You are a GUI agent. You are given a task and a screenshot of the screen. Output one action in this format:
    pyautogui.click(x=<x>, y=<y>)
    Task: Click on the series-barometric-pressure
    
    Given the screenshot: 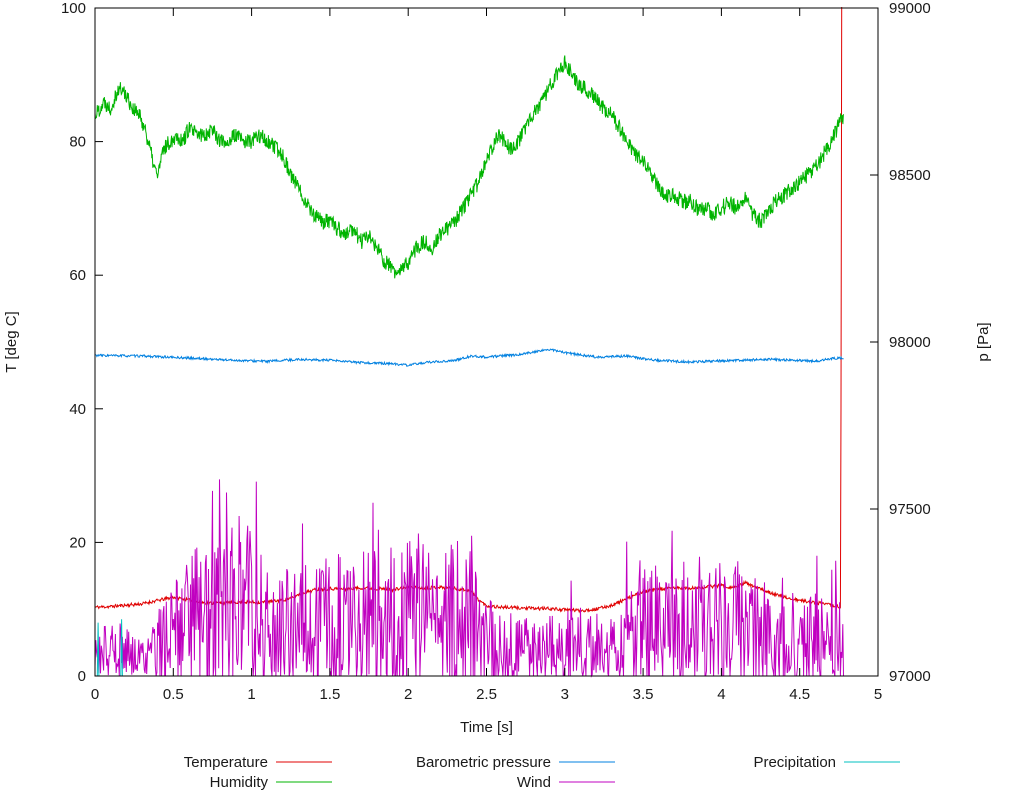 What is the action you would take?
    pyautogui.click(x=469, y=358)
    